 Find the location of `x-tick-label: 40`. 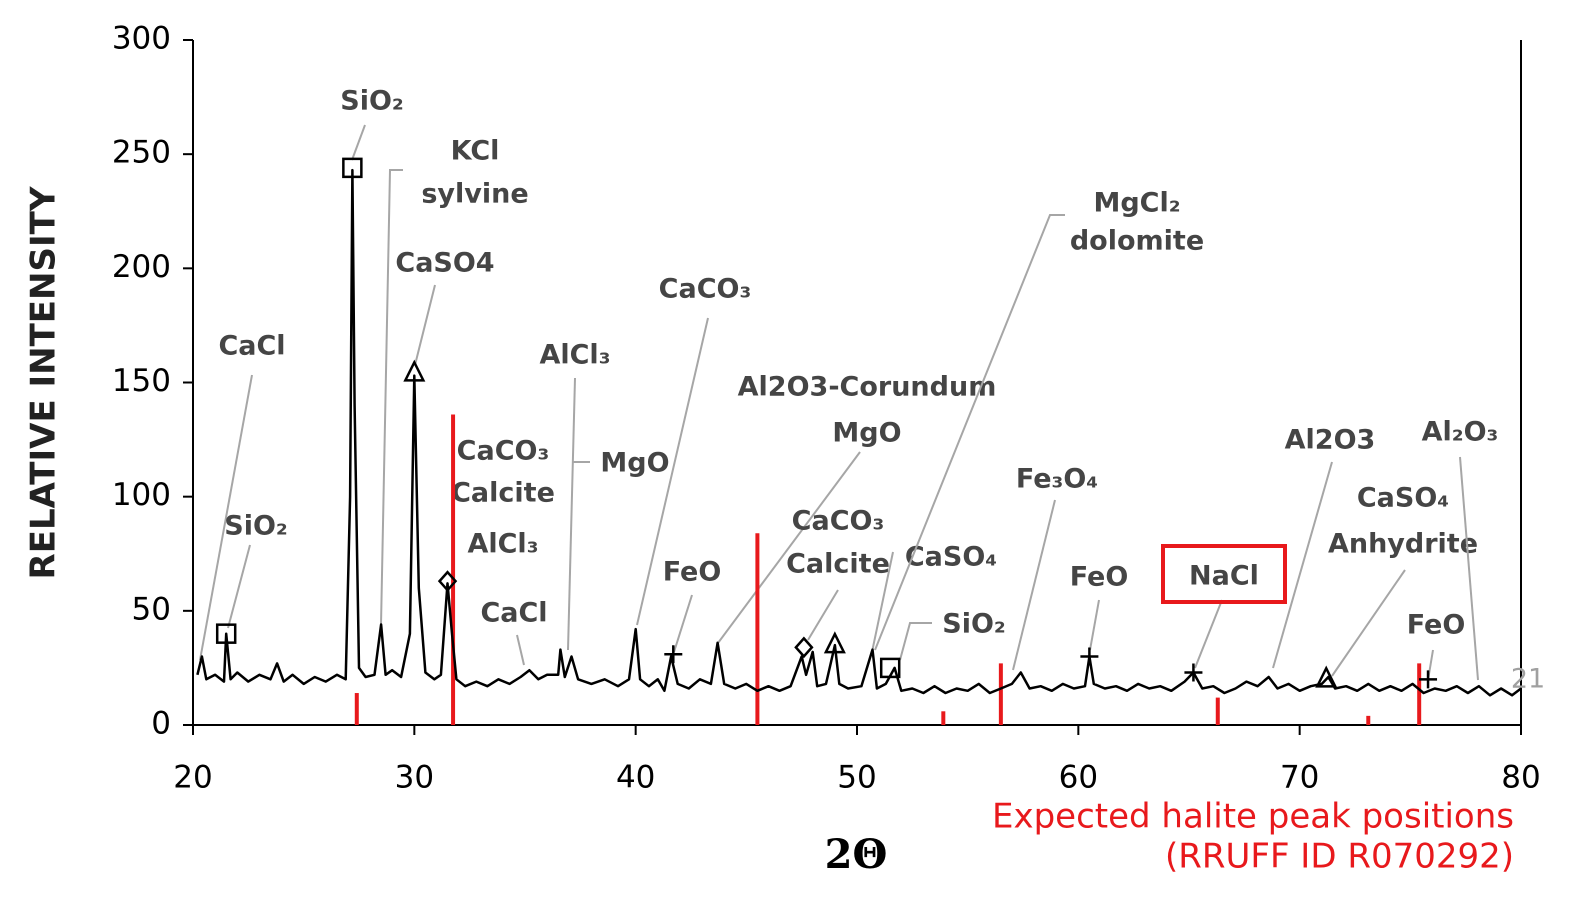

x-tick-label: 40 is located at coordinates (635, 778).